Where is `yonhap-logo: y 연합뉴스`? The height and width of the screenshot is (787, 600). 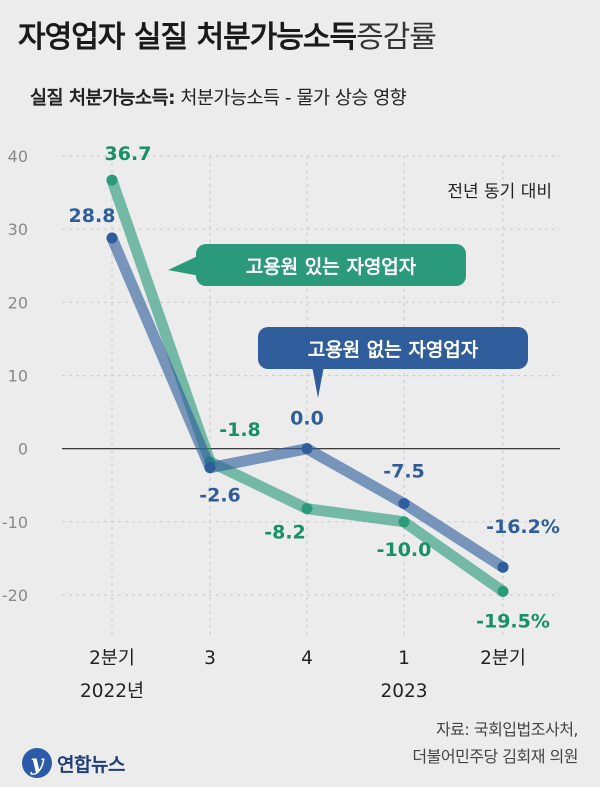
yonhap-logo: y 연합뉴스 is located at coordinates (73, 763).